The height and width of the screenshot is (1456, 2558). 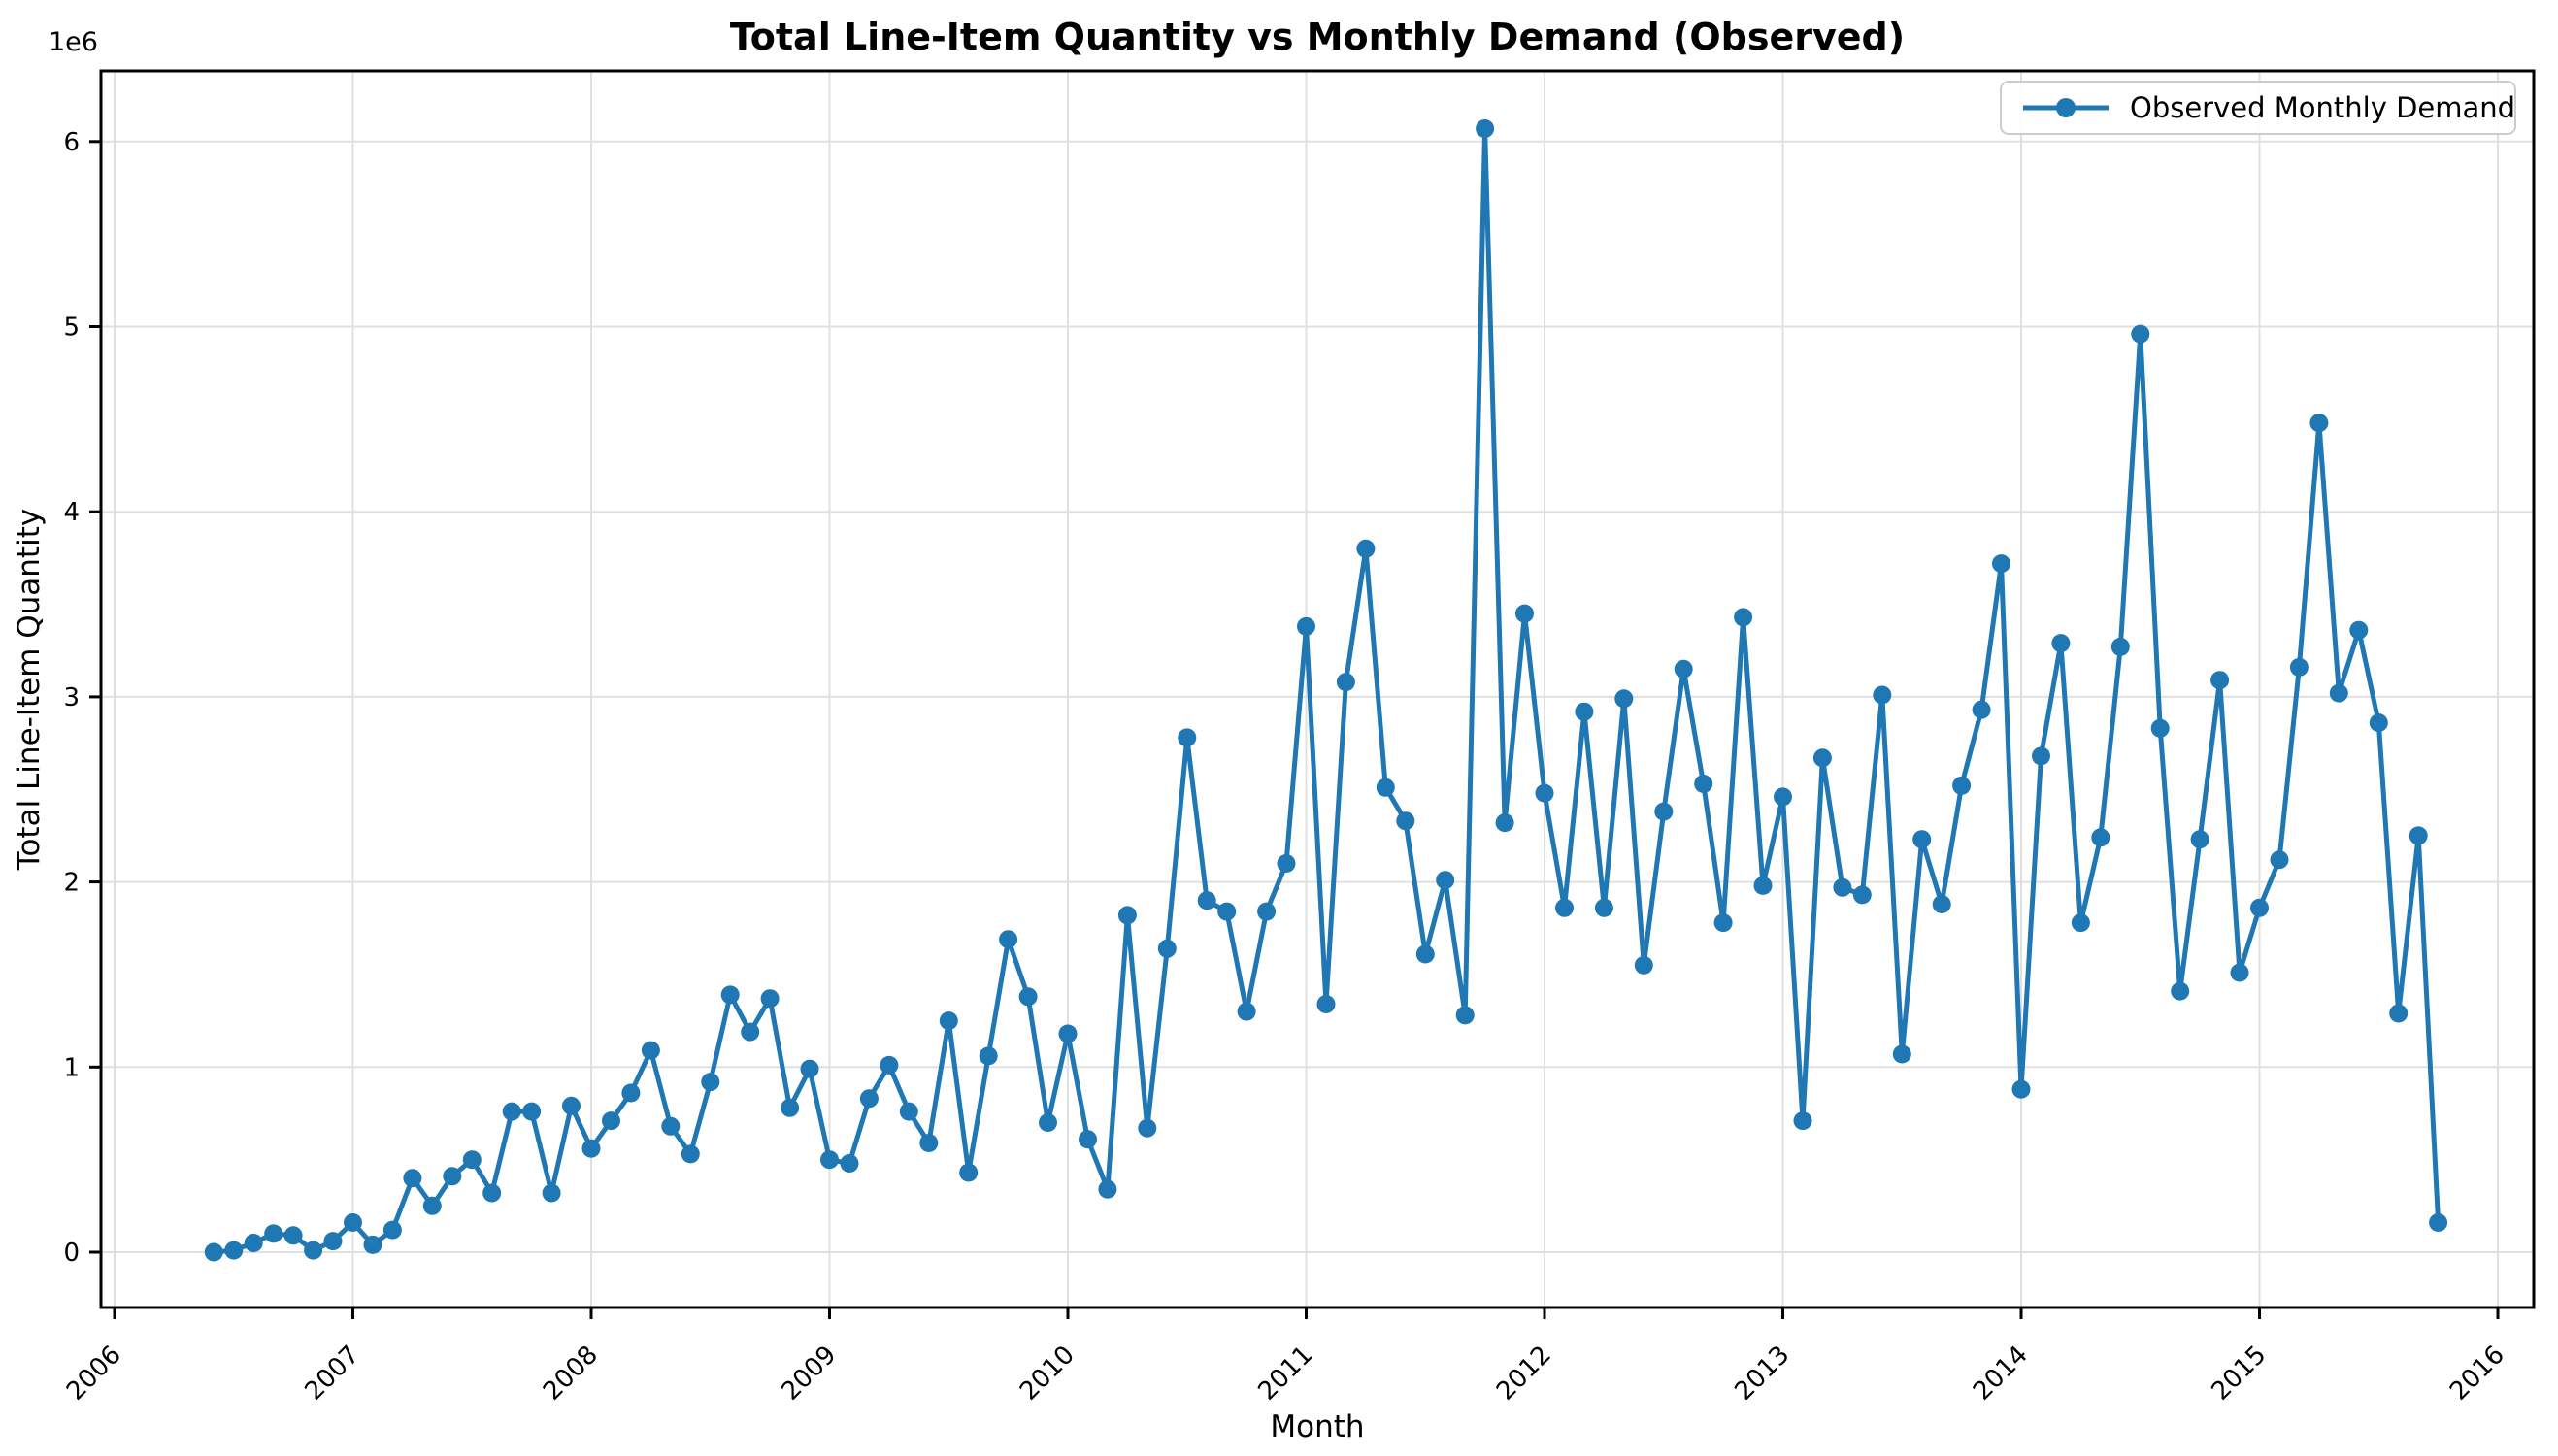 I want to click on x-tick-label: 2015, so click(x=2239, y=1373).